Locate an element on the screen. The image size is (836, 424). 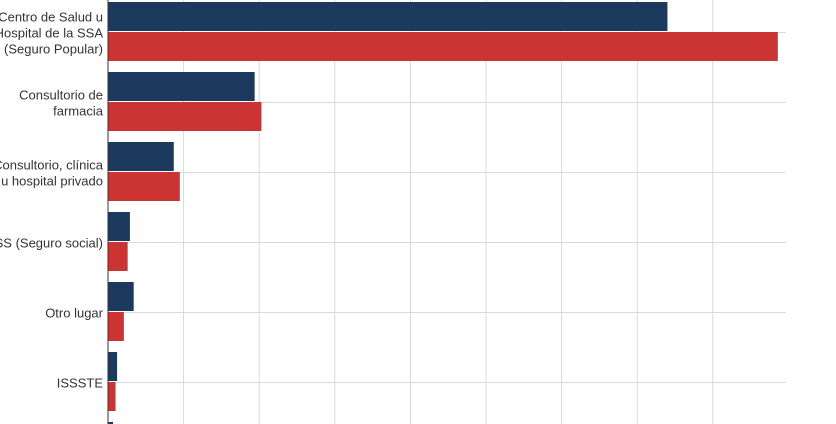
category-label: IMSS (Seguro social) is located at coordinates (51, 243).